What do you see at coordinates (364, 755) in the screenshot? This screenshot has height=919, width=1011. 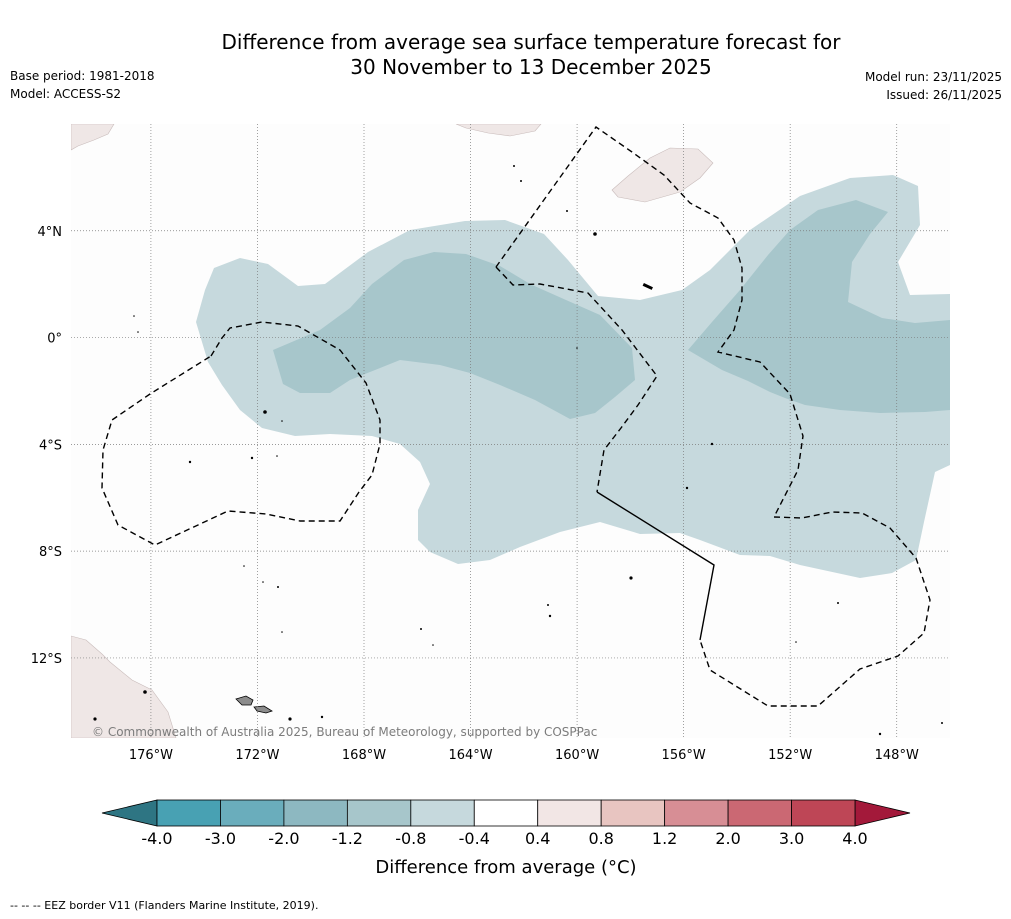 I see `x-tick-label: 168°W` at bounding box center [364, 755].